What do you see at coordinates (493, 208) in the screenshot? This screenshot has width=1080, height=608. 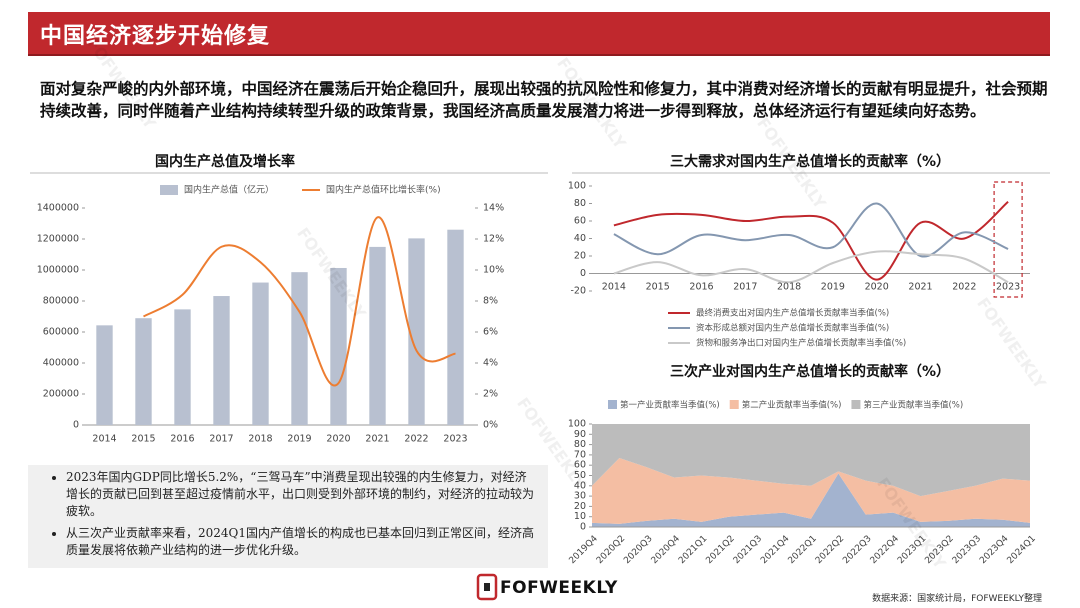 I see `y-tick-label: 14%` at bounding box center [493, 208].